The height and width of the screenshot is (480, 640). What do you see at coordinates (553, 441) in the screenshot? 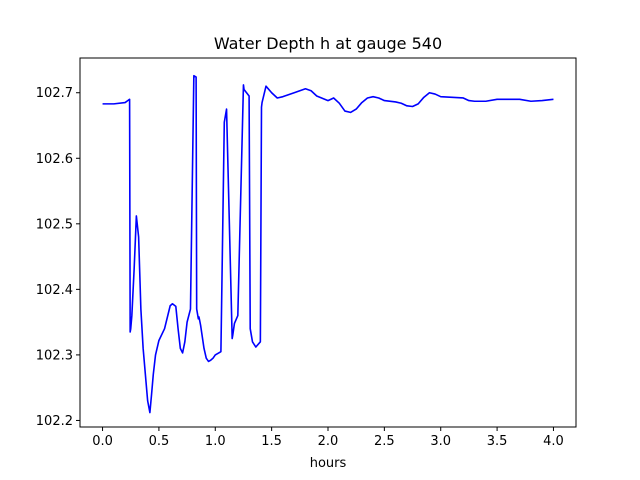
I see `x-tick-label: 4.0` at bounding box center [553, 441].